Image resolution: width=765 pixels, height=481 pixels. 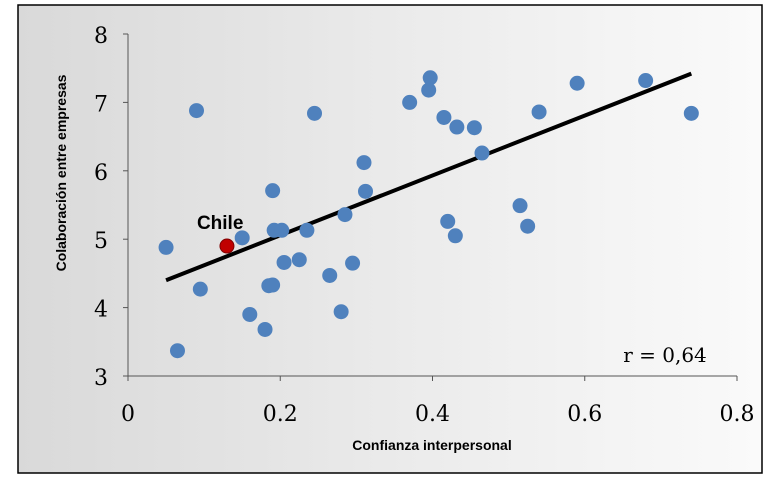 I want to click on x-tick-label: 0.4, so click(x=432, y=414).